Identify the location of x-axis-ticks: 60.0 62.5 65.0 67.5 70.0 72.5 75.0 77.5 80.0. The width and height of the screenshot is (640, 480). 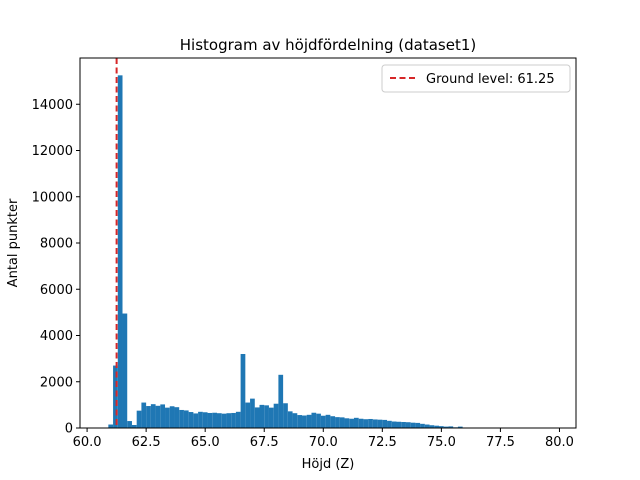
(323, 439).